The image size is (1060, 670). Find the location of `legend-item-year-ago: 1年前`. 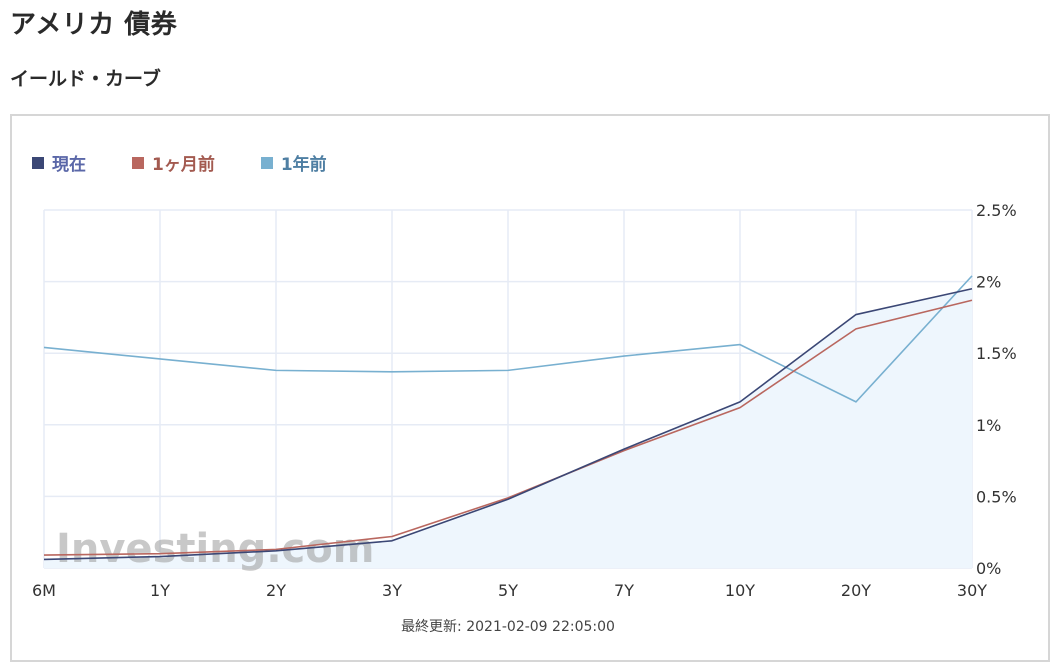

legend-item-year-ago: 1年前 is located at coordinates (293, 162).